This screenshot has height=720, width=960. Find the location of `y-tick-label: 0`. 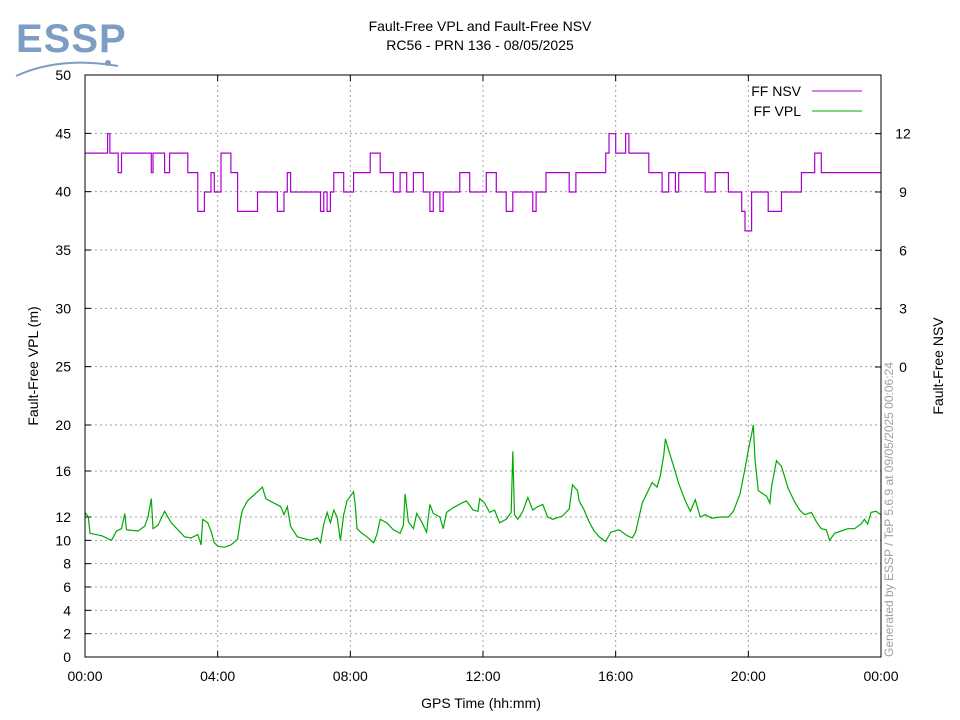

y-tick-label: 0 is located at coordinates (67, 657).